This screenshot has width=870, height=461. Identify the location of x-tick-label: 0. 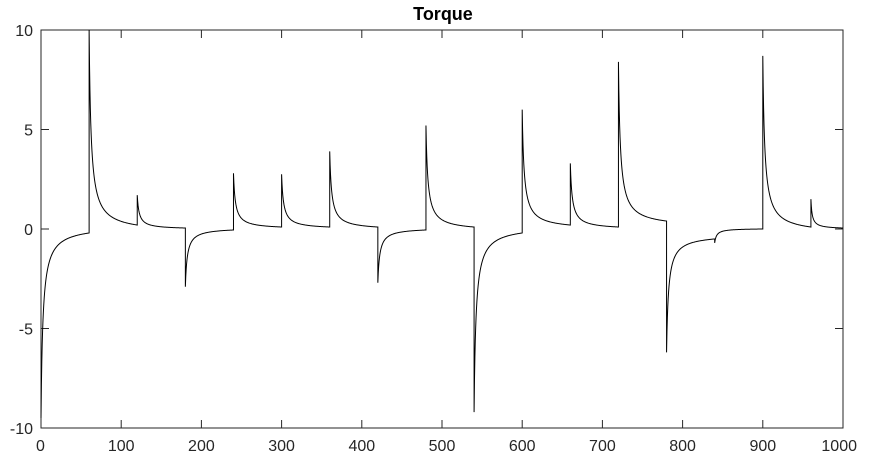
(40, 446).